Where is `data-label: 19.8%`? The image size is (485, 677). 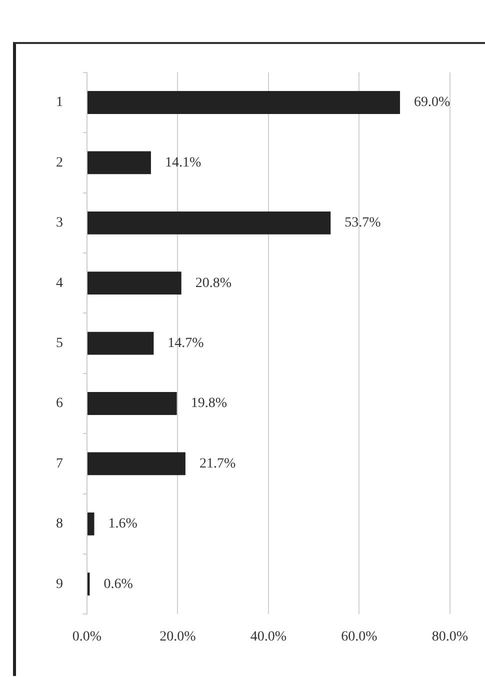
data-label: 19.8% is located at coordinates (209, 404).